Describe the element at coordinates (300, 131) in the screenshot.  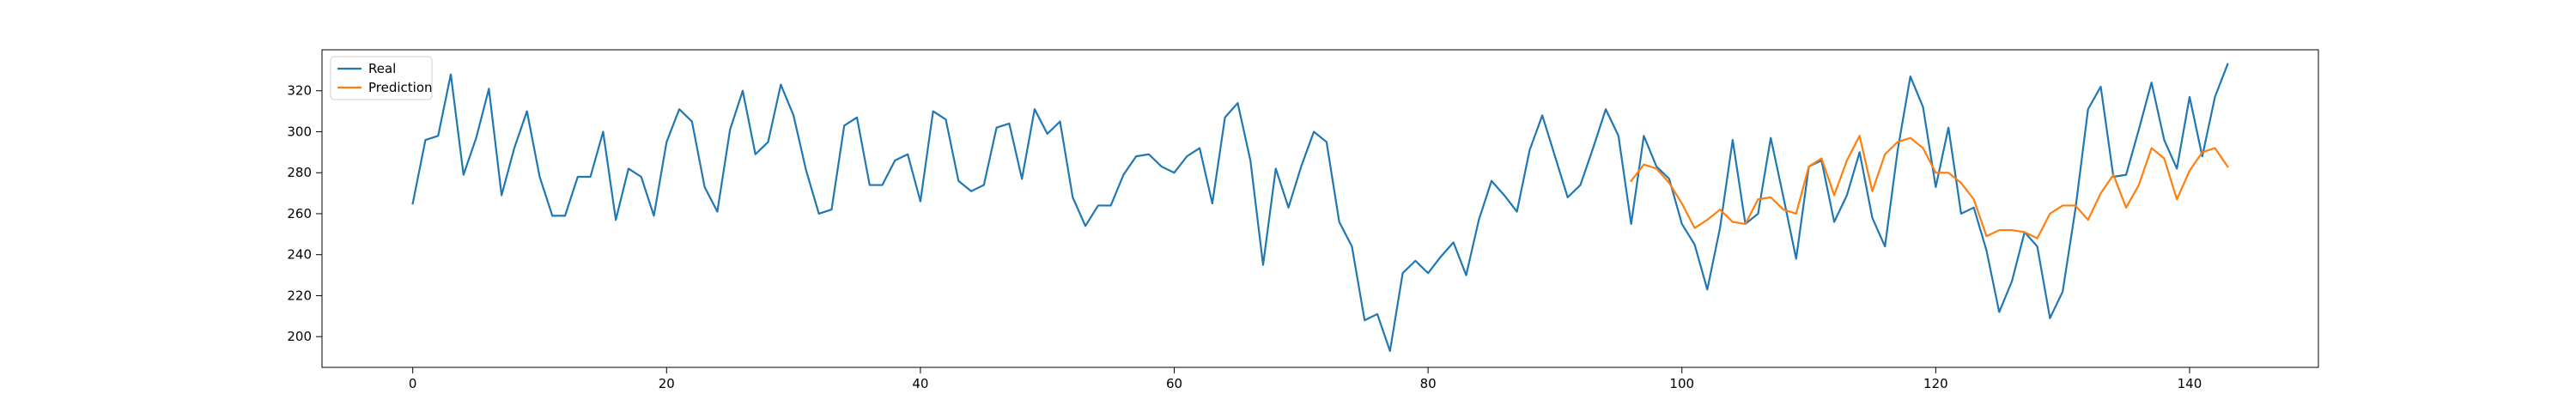
I see `y-tick-label: 300` at that location.